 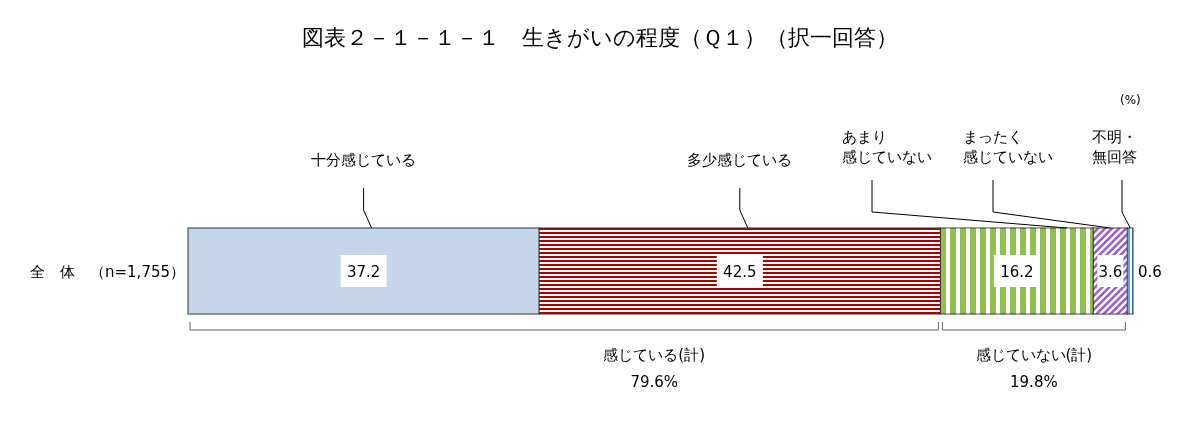 What do you see at coordinates (1034, 382) in the screenshot?
I see `text: 19.8%` at bounding box center [1034, 382].